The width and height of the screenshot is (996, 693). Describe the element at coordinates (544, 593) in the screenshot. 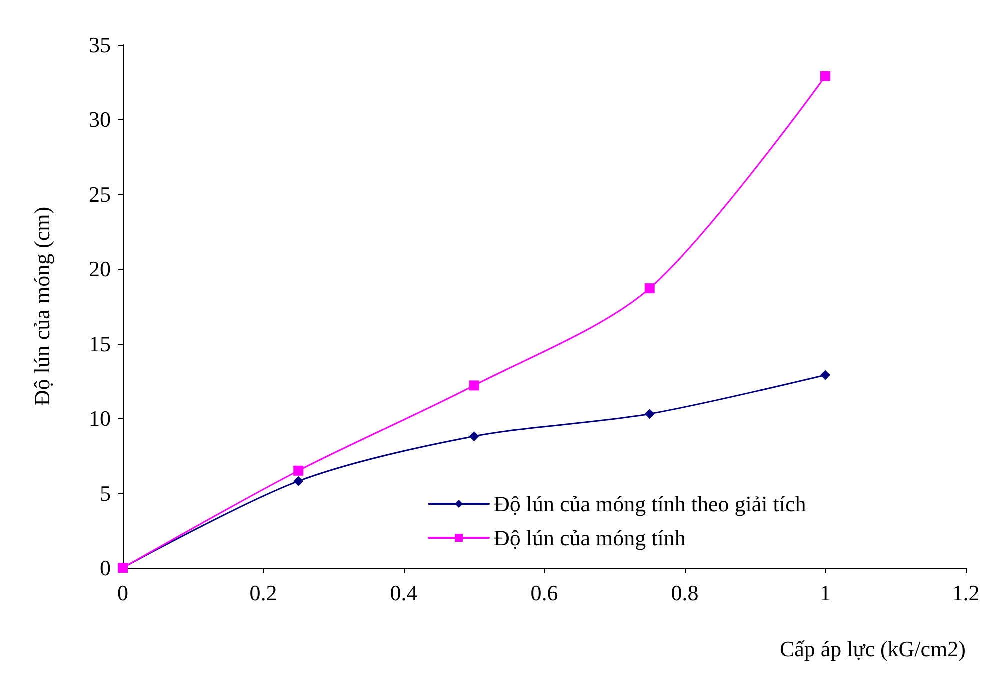

I see `x-tick-label: 0.6` at that location.